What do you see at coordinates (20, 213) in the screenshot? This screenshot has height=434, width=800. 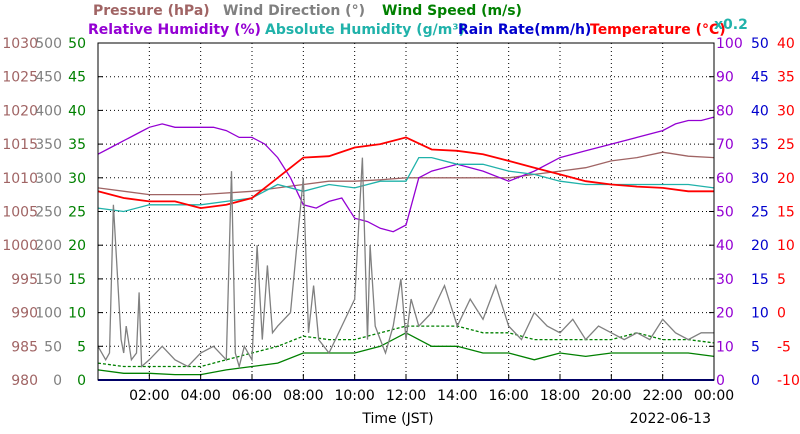 I see `tick-label-pressure: 1005` at bounding box center [20, 213].